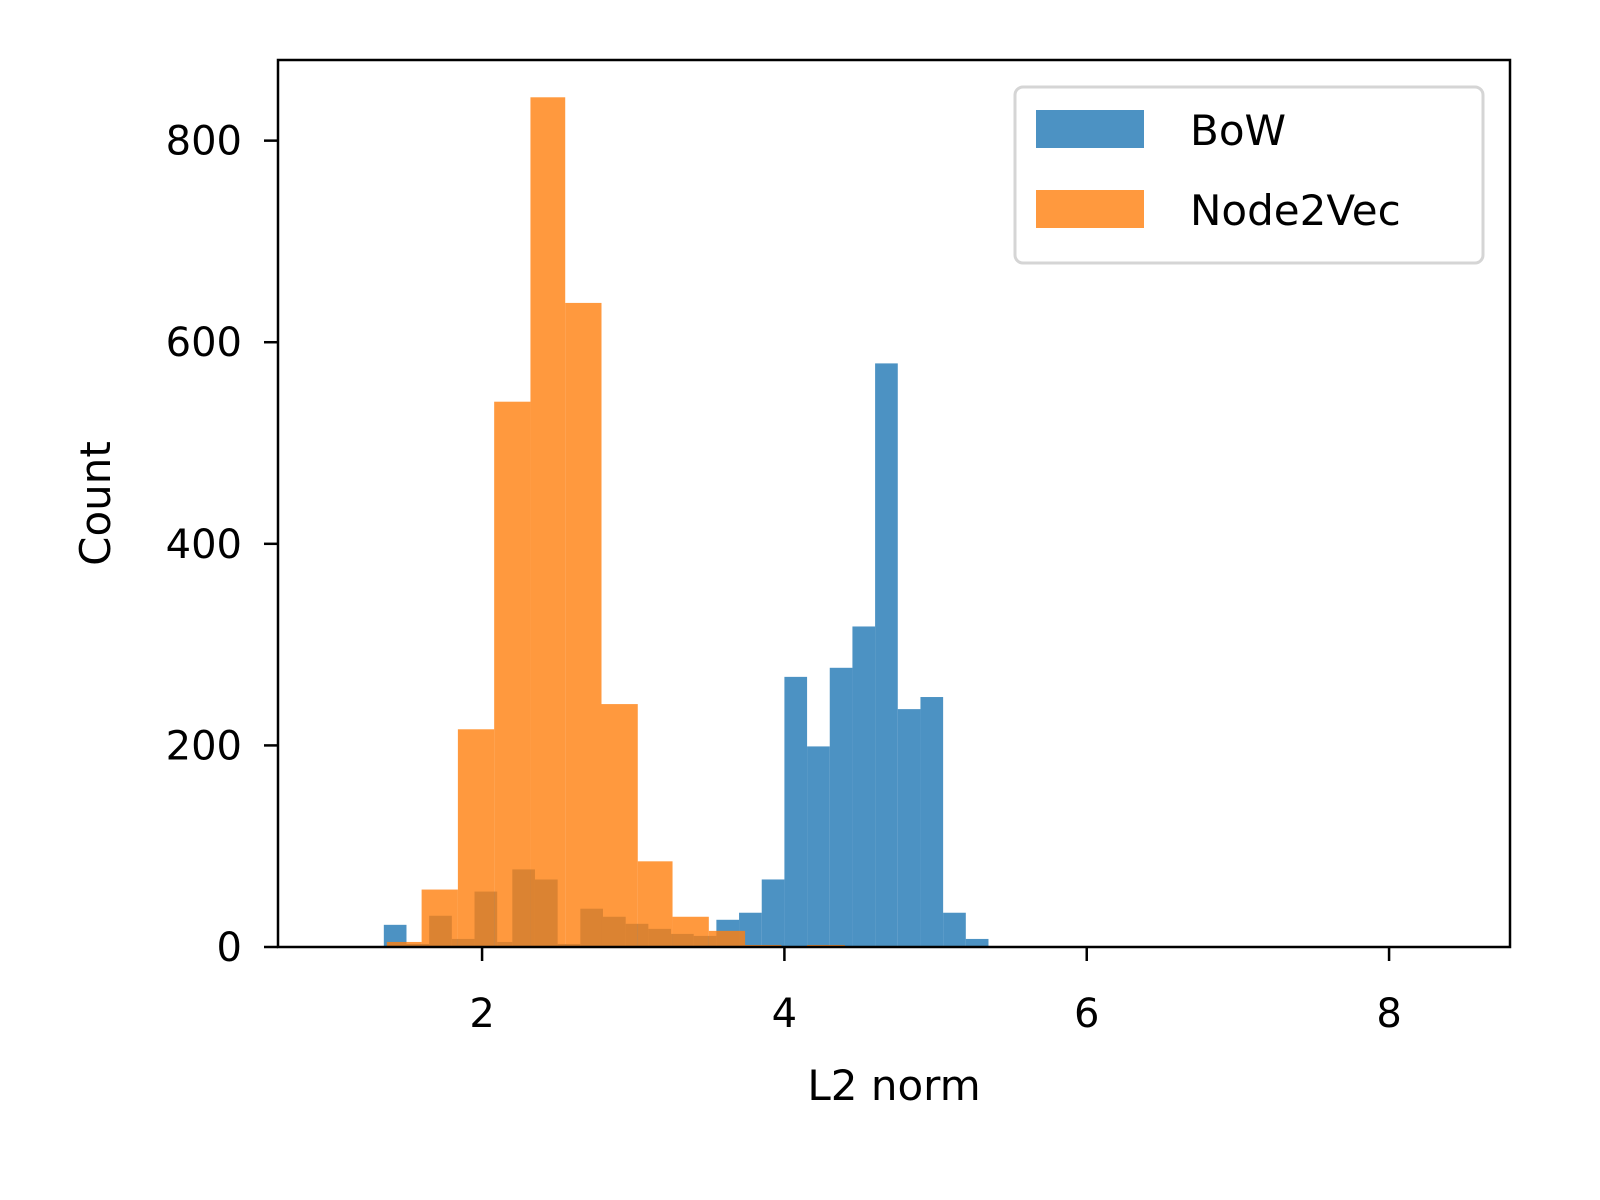  What do you see at coordinates (95, 503) in the screenshot?
I see `y-axis-label: Count` at bounding box center [95, 503].